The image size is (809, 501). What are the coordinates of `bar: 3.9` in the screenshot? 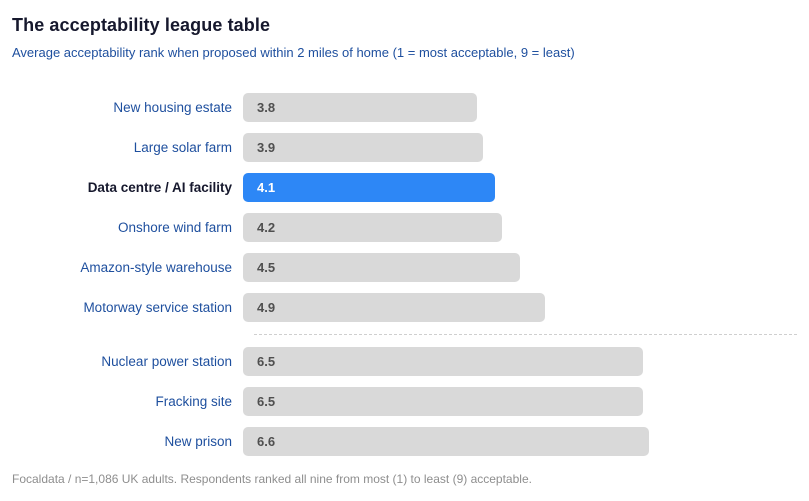 It's located at (363, 147).